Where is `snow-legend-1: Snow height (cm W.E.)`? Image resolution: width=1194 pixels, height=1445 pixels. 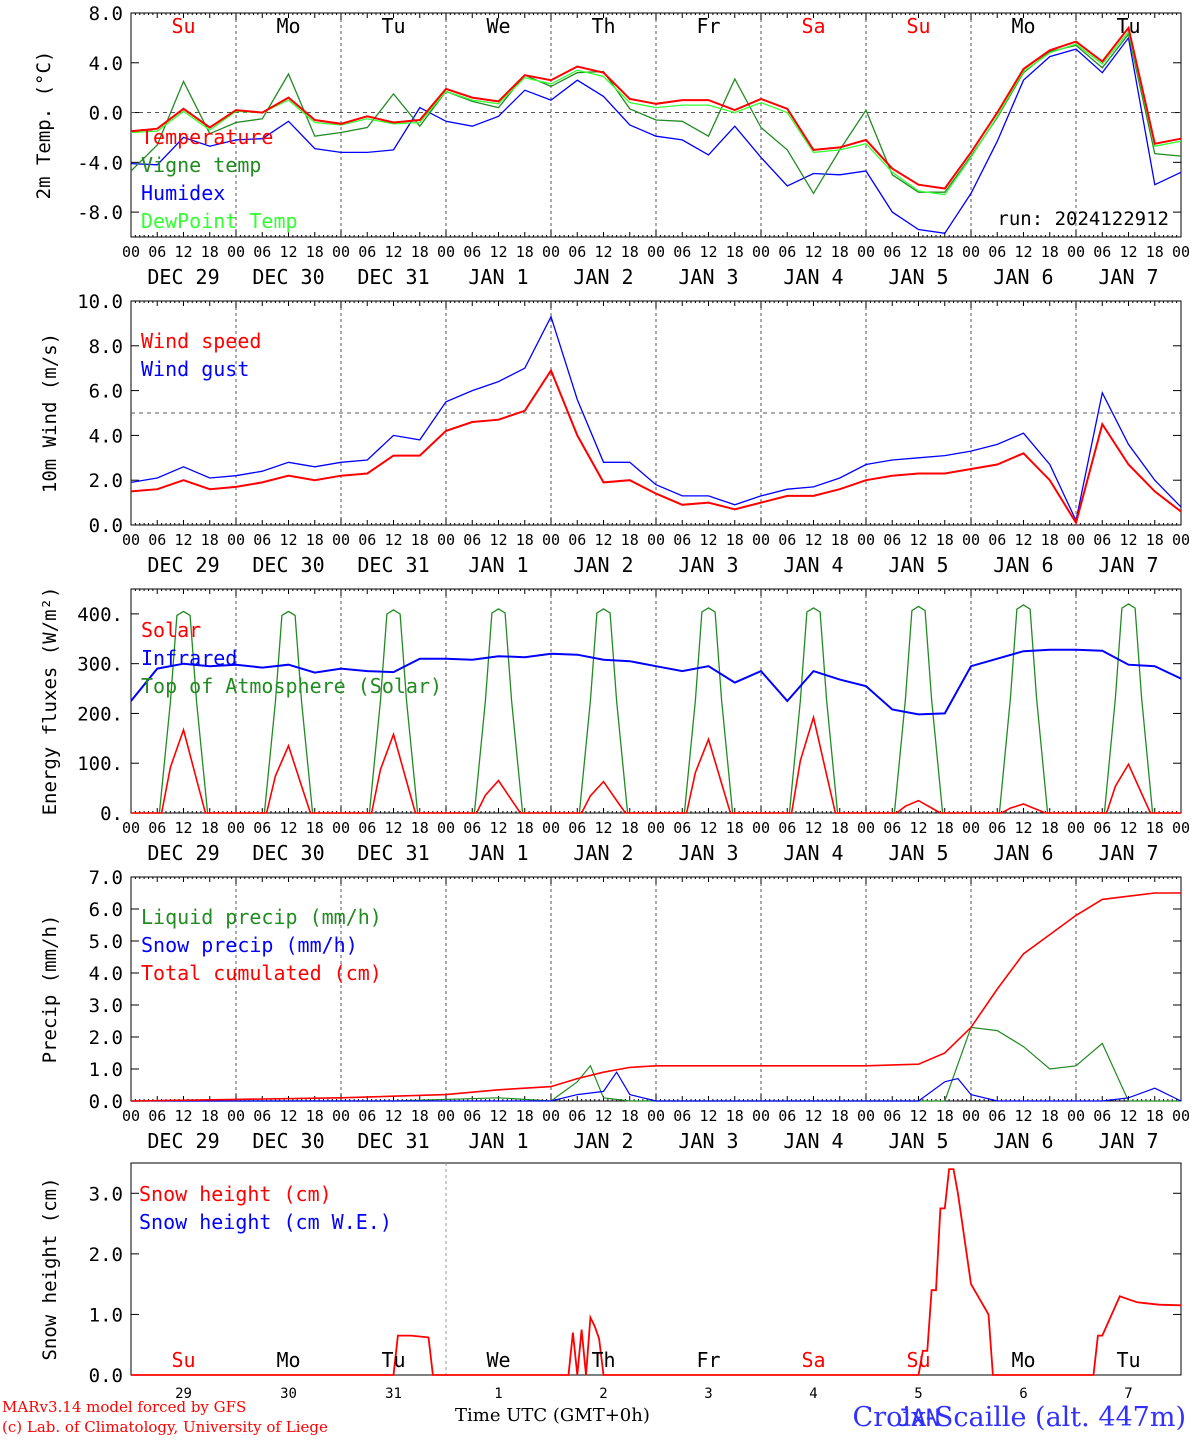
snow-legend-1: Snow height (cm W.E.) is located at coordinates (265, 1222).